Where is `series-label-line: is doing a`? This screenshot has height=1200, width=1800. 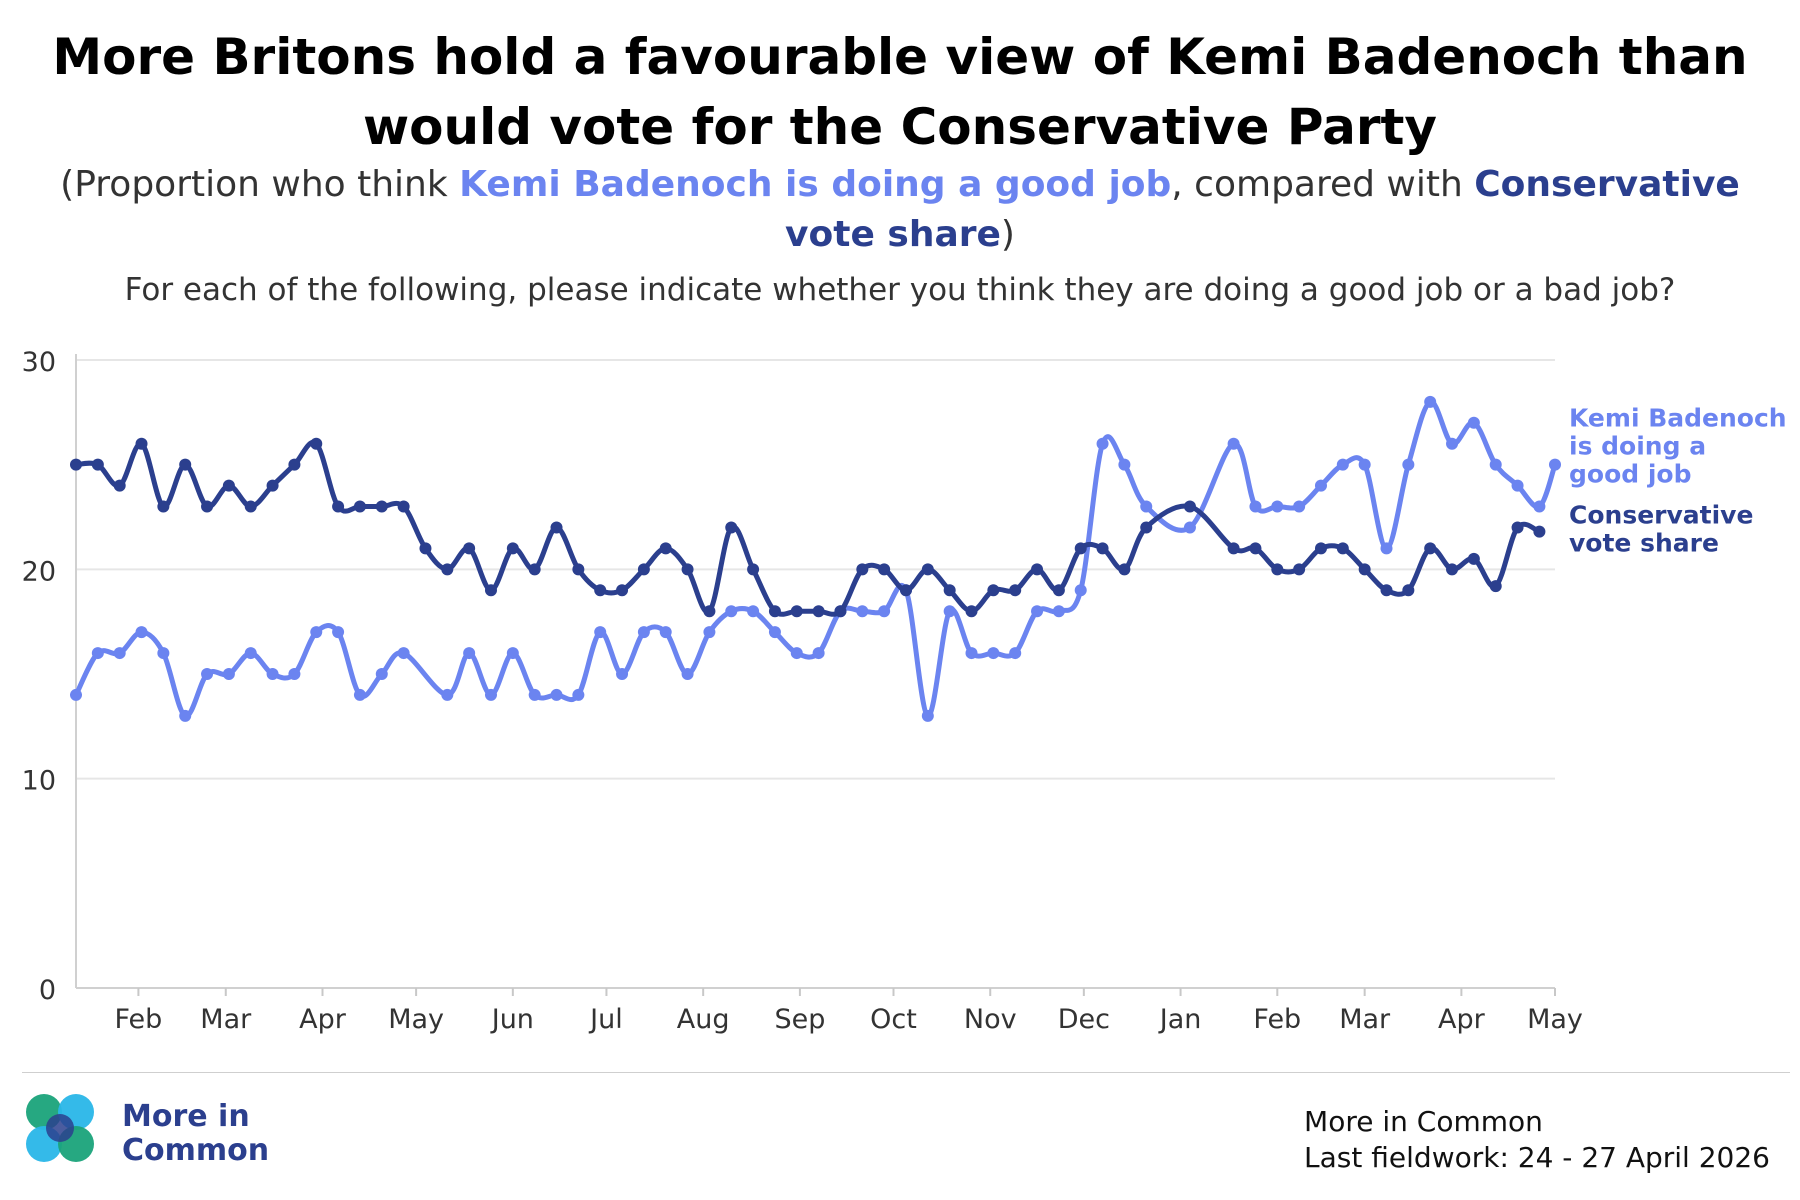
series-label-line: is doing a is located at coordinates (1637, 446).